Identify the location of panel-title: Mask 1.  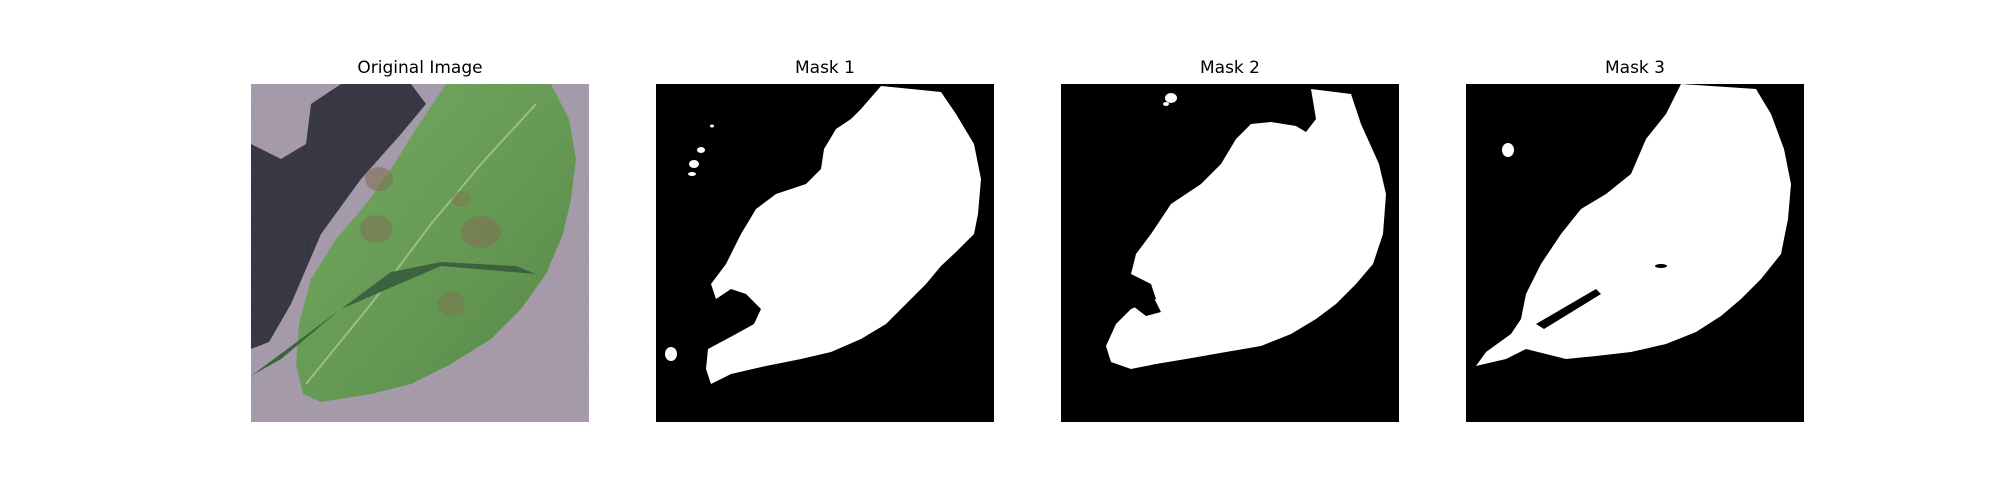
(824, 68).